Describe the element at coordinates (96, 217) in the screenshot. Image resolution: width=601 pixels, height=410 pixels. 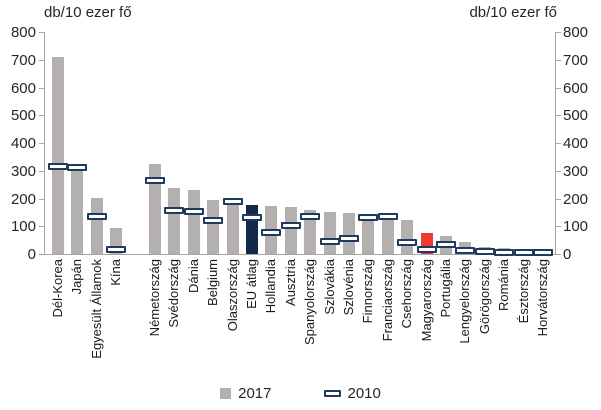
I see `marker-2010-egyesült-államok` at that location.